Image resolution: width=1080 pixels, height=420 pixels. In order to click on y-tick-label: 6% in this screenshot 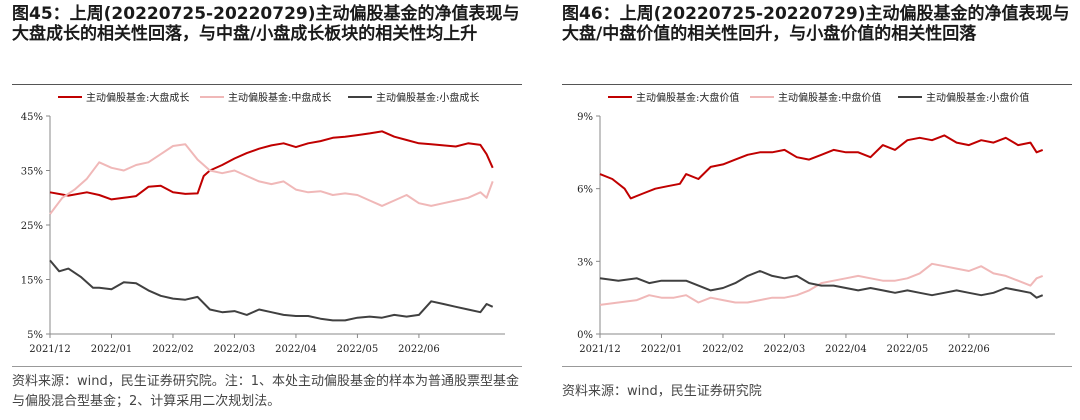, I will do `click(585, 190)`.